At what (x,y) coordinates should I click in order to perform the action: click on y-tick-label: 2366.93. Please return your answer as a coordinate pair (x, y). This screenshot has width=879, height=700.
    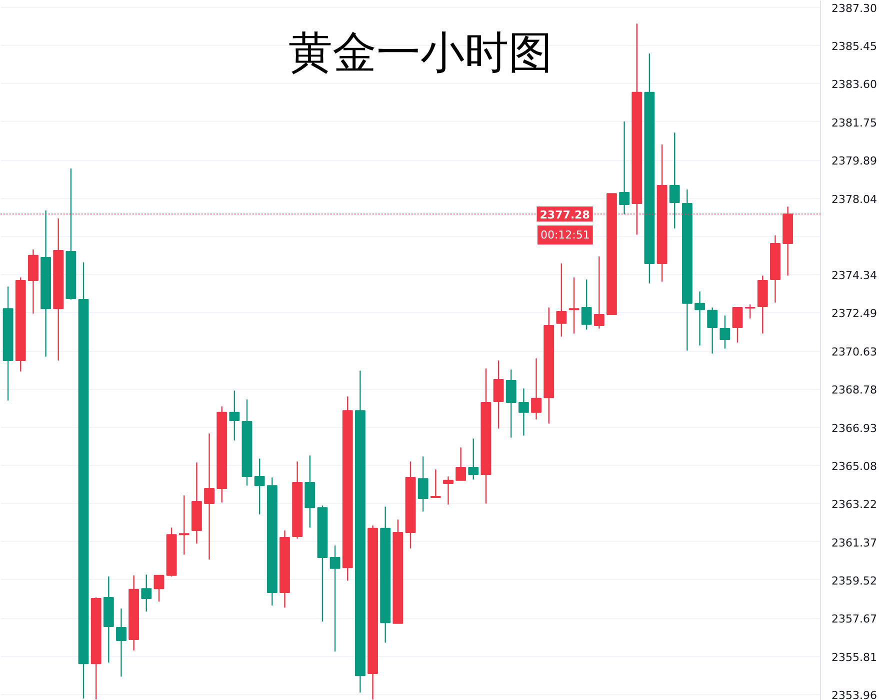
    Looking at the image, I should click on (854, 428).